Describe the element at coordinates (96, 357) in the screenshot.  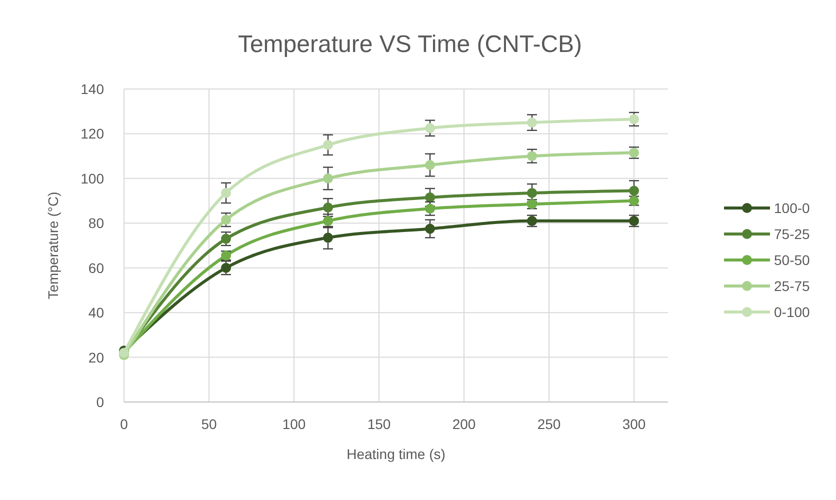
I see `y-tick-label: 20` at that location.